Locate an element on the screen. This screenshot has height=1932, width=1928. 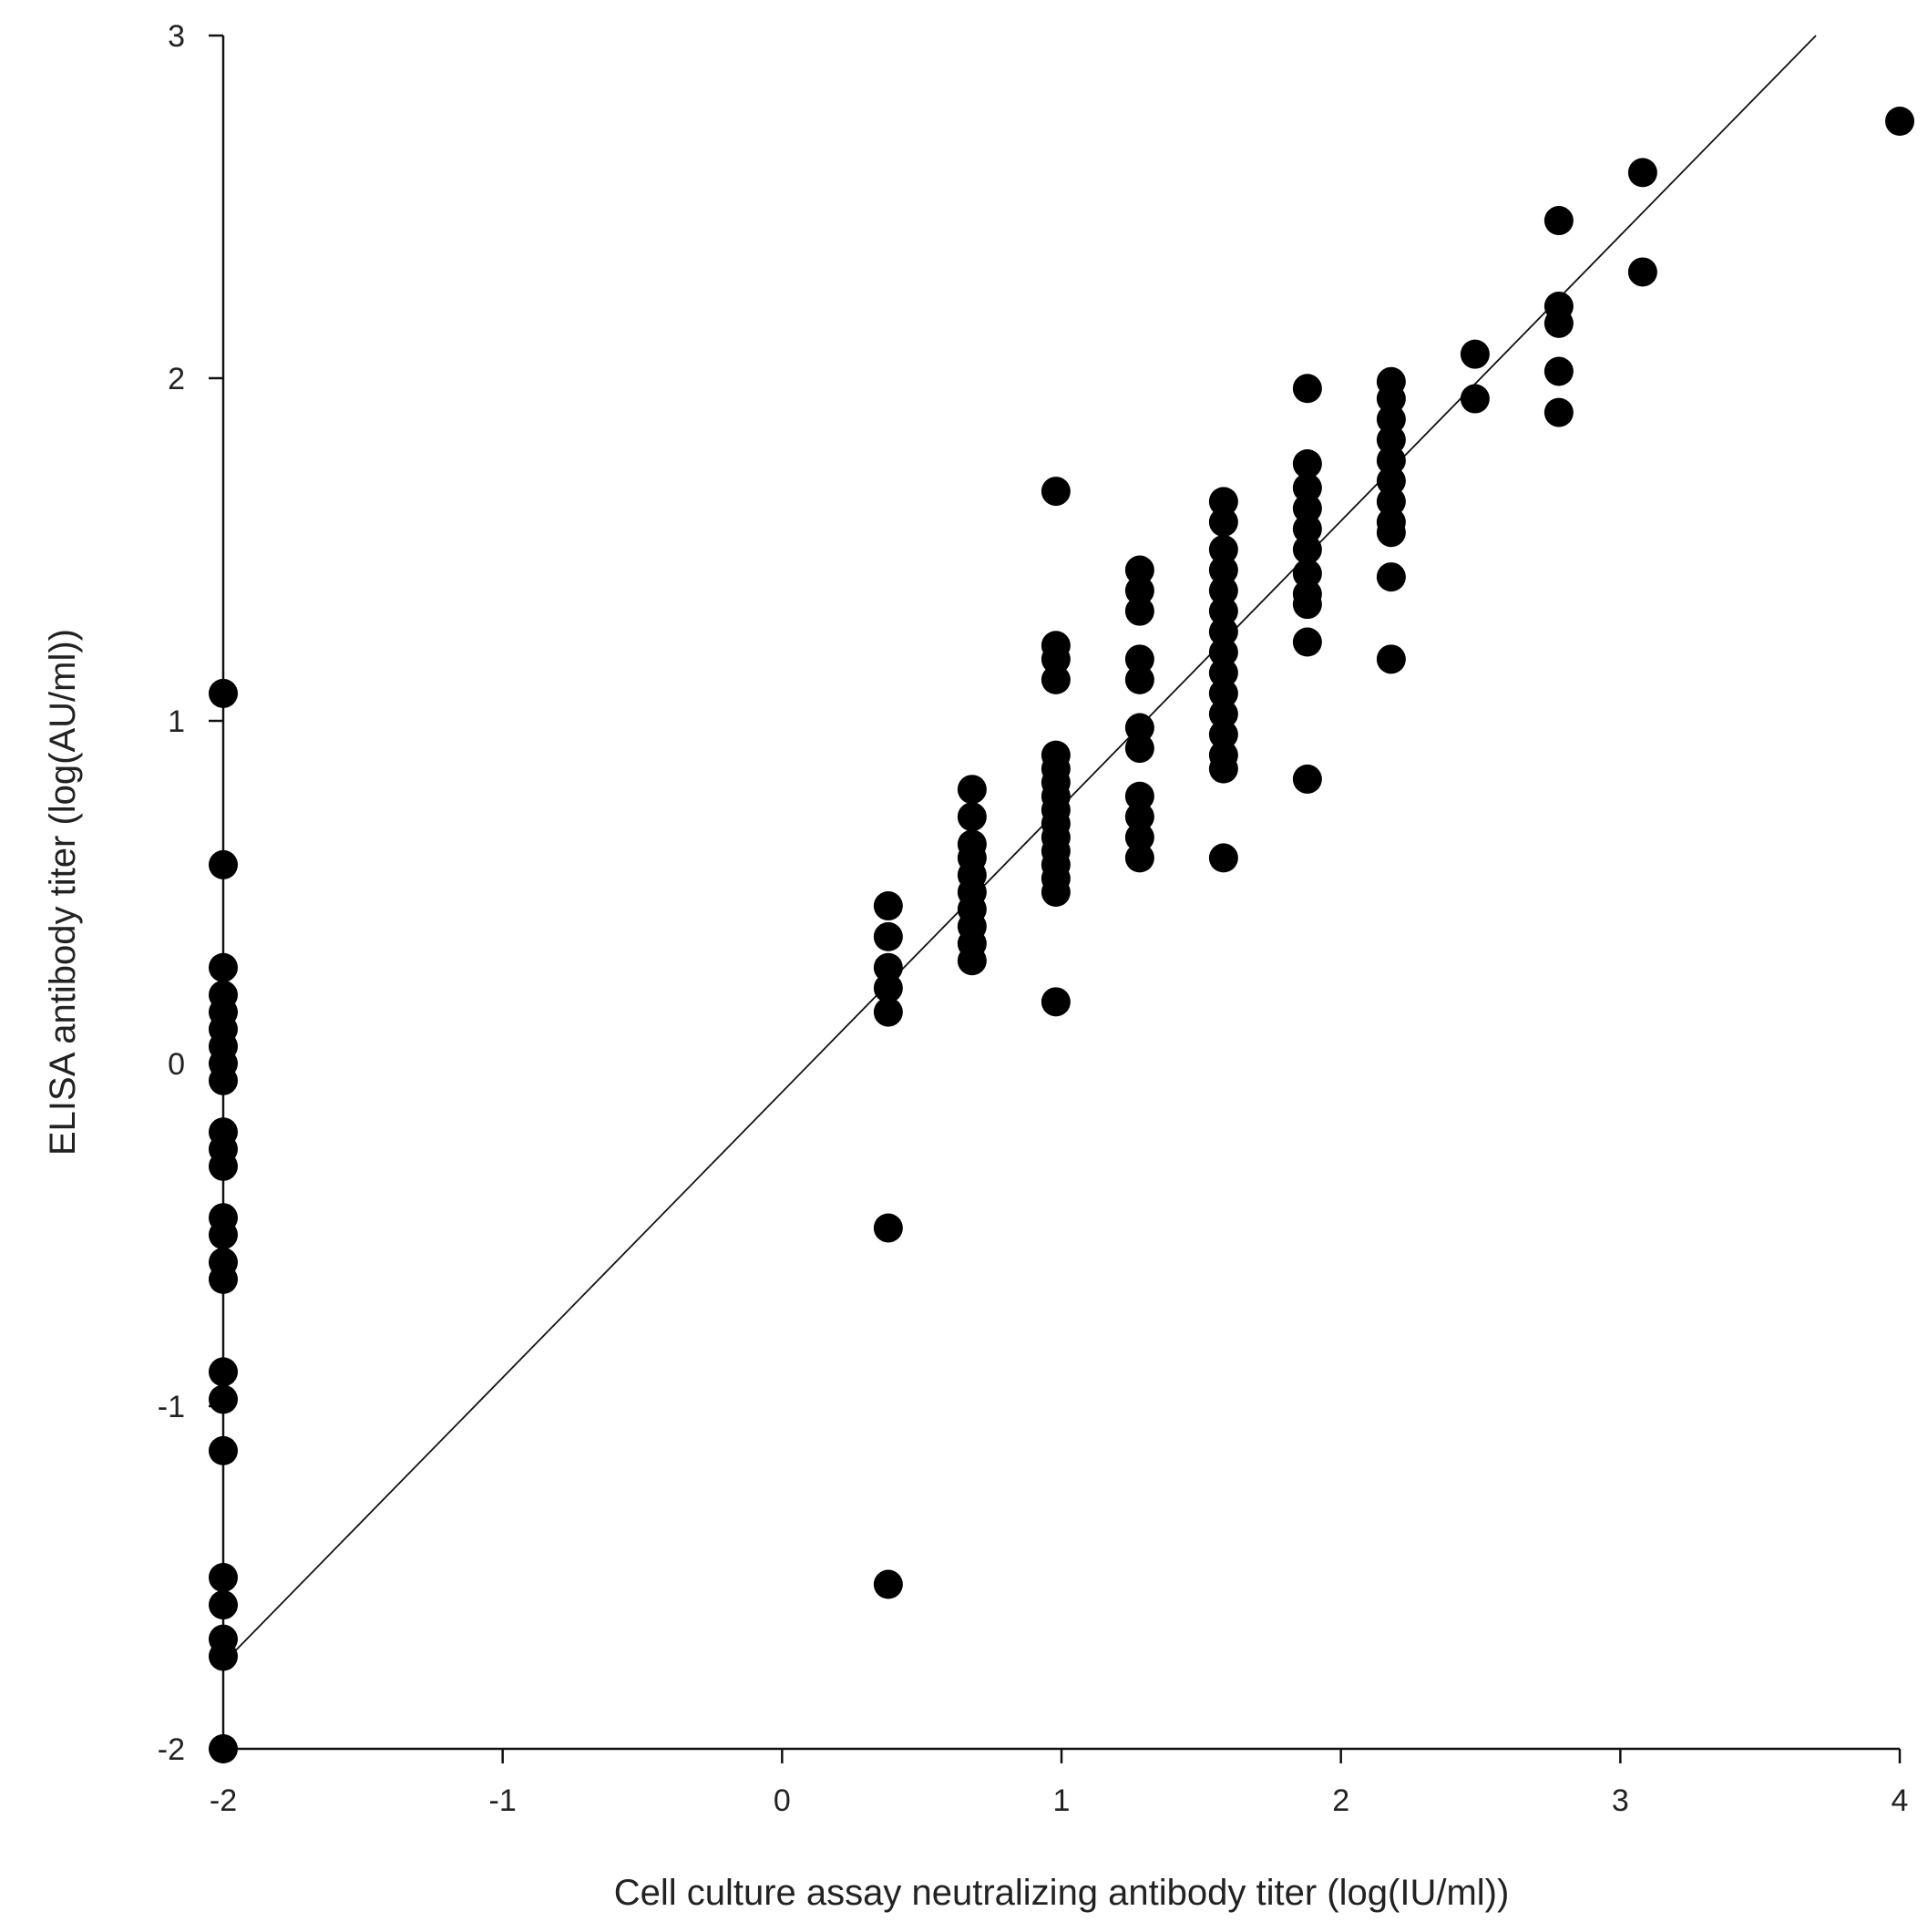
y-axis-title: ELISA antibody titer (log(AU/ml)) is located at coordinates (63, 892).